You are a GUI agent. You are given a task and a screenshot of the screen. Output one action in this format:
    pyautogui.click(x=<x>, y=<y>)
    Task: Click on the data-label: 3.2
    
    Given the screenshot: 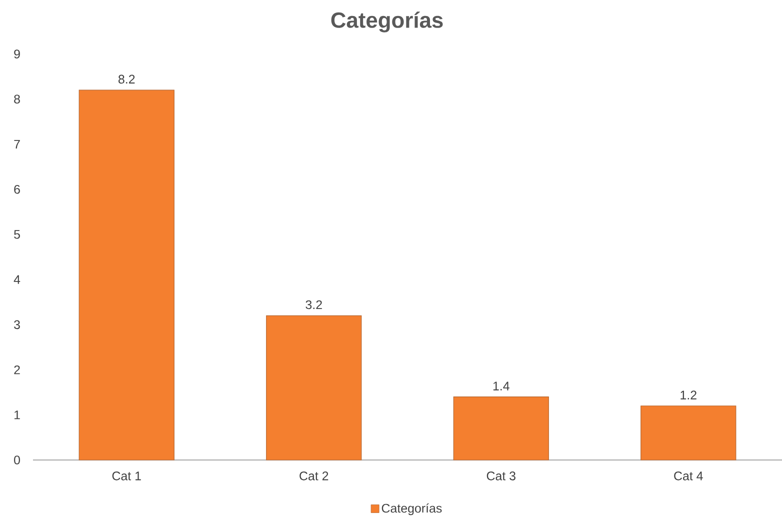 What is the action you would take?
    pyautogui.click(x=314, y=305)
    